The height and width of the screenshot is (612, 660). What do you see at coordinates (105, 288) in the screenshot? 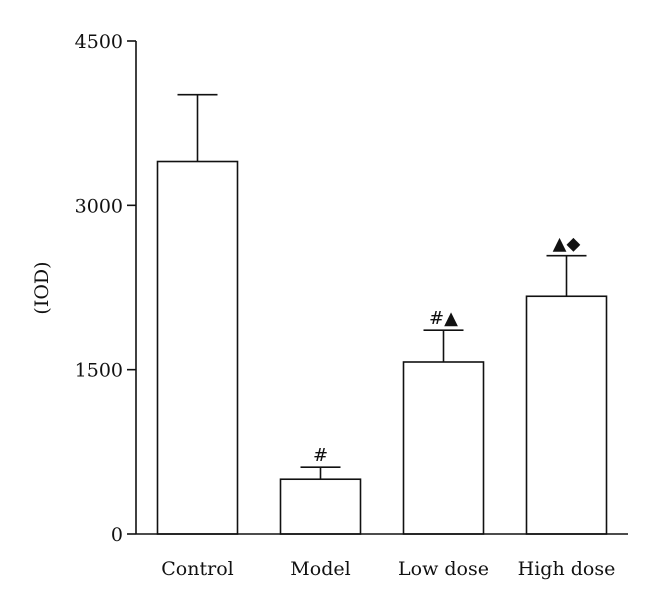
I see `y-axis-ticks: 0 1500 3000 4500` at bounding box center [105, 288].